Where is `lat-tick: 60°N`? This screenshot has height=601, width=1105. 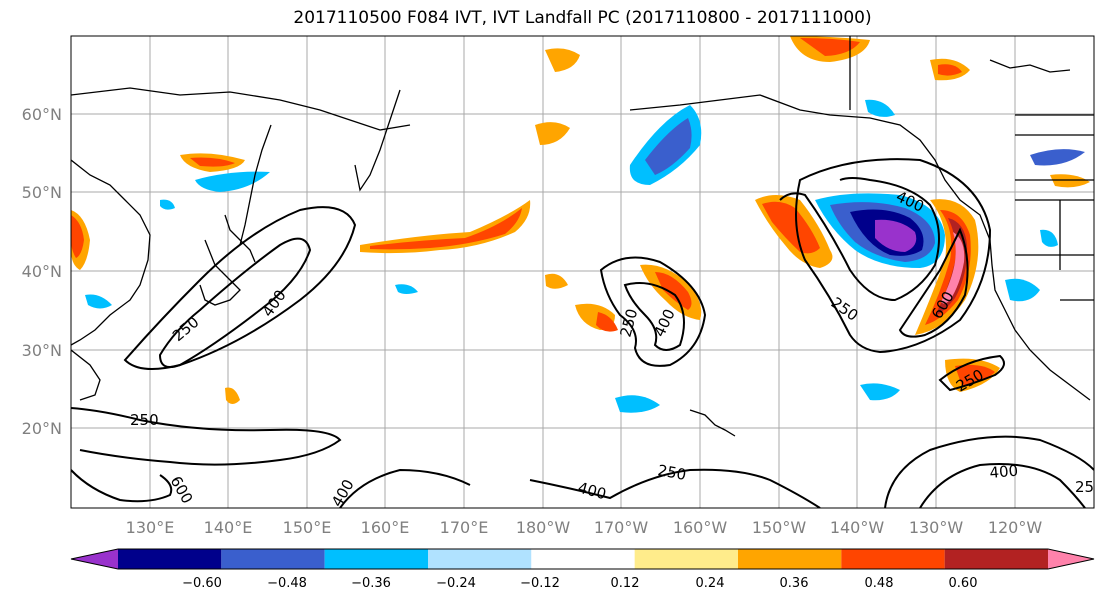
lat-tick: 60°N is located at coordinates (42, 114).